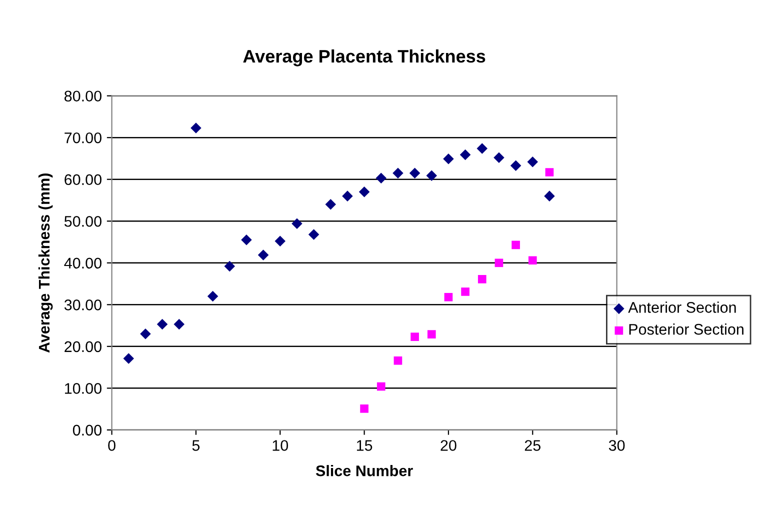  I want to click on y-tick-label: 40.00, so click(83, 263).